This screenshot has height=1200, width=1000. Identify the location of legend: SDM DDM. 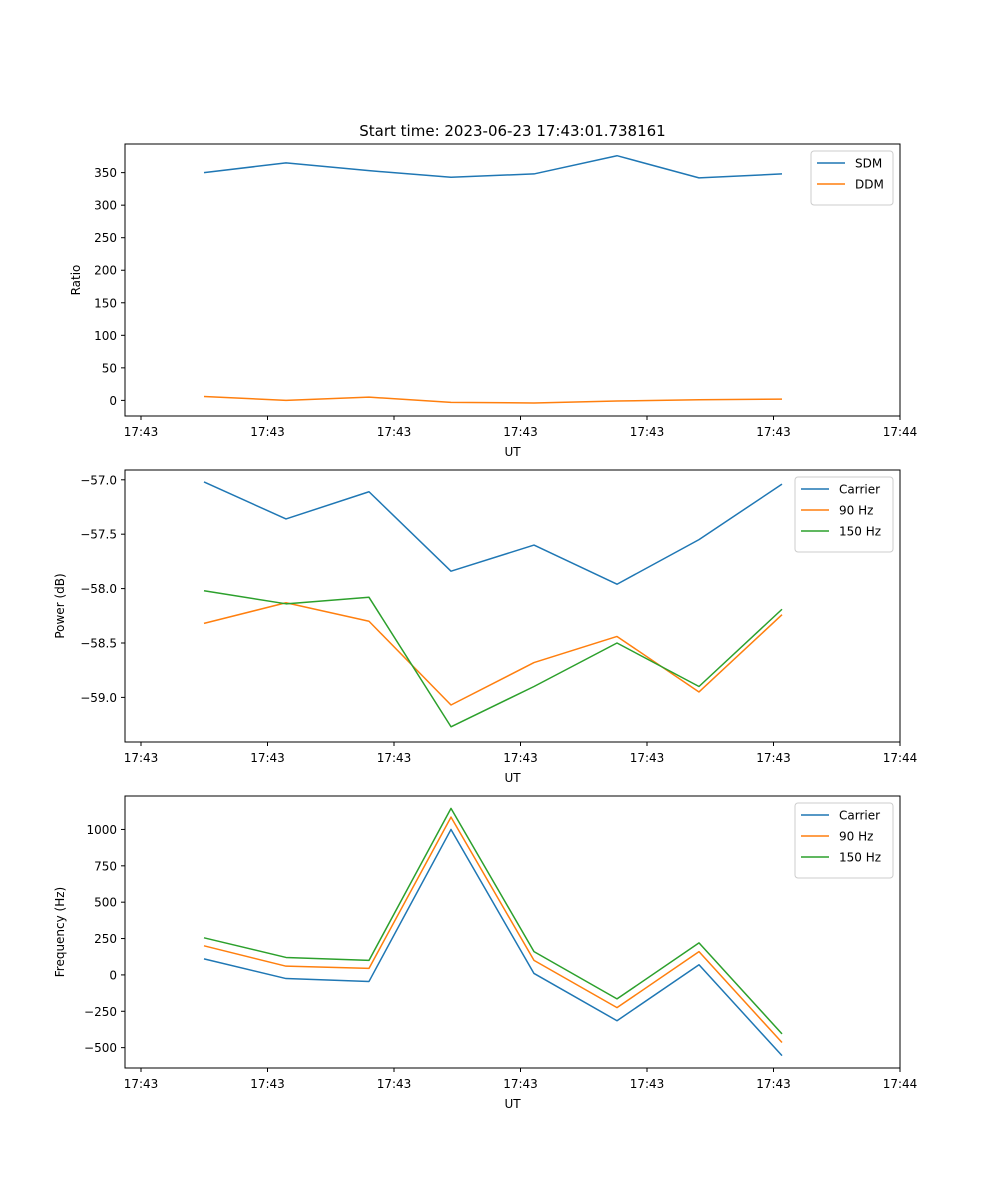
(852, 178).